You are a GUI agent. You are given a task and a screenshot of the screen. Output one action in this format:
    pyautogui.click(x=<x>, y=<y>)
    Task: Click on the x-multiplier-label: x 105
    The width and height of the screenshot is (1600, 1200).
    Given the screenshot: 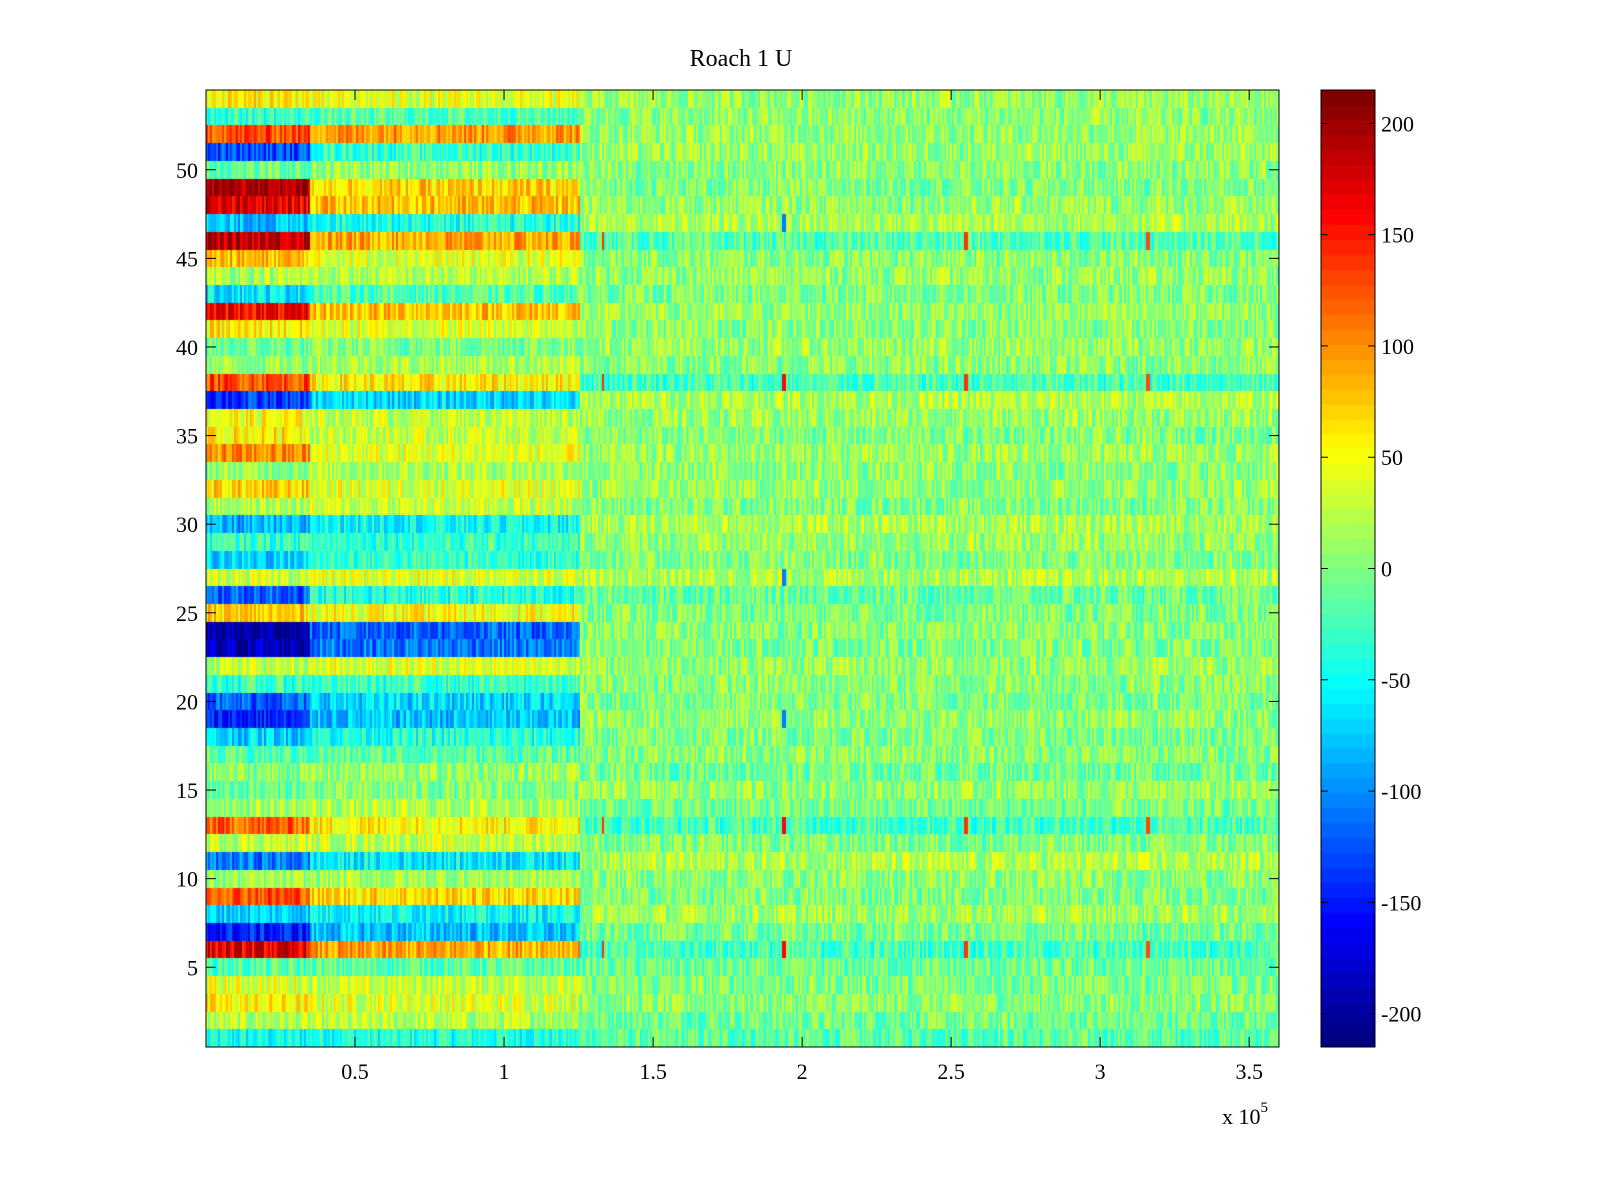 What is the action you would take?
    pyautogui.click(x=1245, y=1114)
    